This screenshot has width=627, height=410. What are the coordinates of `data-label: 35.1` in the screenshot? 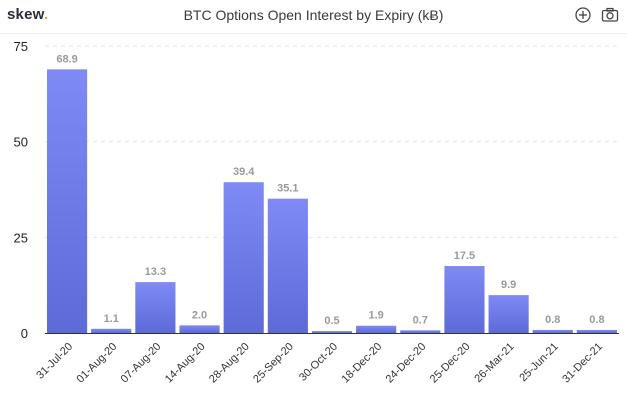 It's located at (287, 189).